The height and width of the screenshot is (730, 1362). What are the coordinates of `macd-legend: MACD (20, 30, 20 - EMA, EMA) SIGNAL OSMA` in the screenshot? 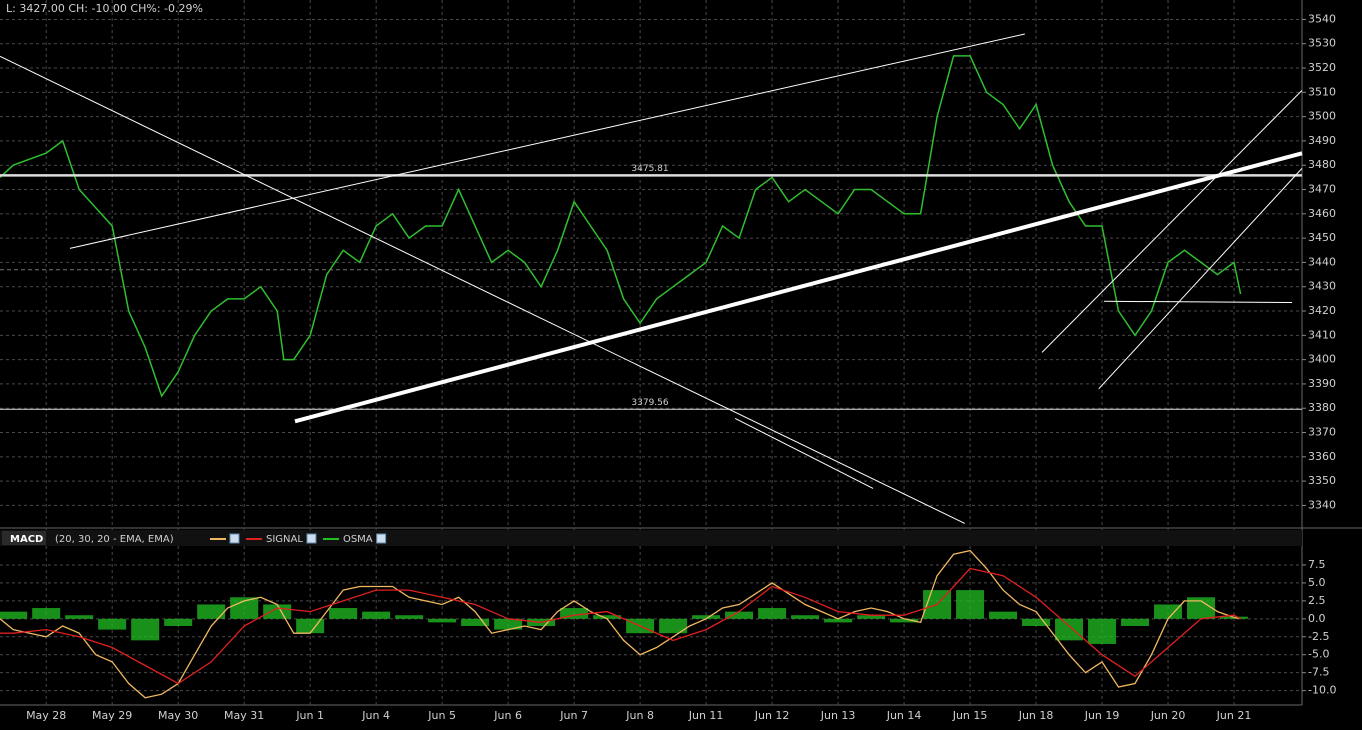 It's located at (651, 538).